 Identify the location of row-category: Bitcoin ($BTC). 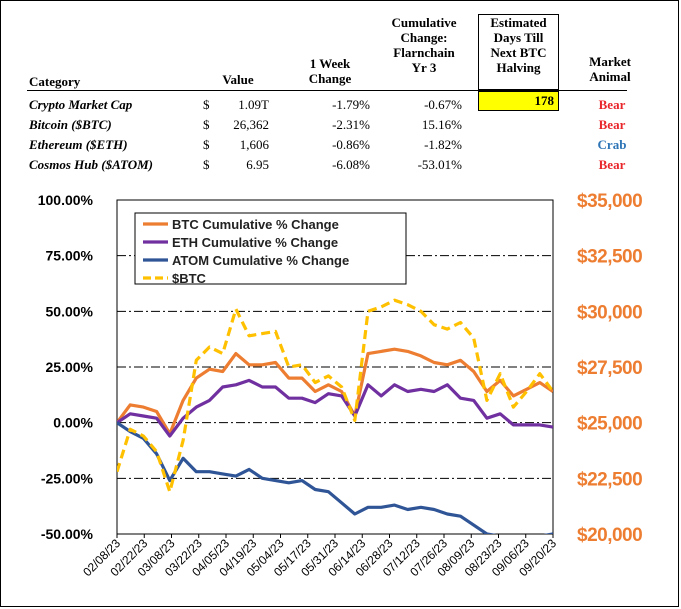
(70, 124).